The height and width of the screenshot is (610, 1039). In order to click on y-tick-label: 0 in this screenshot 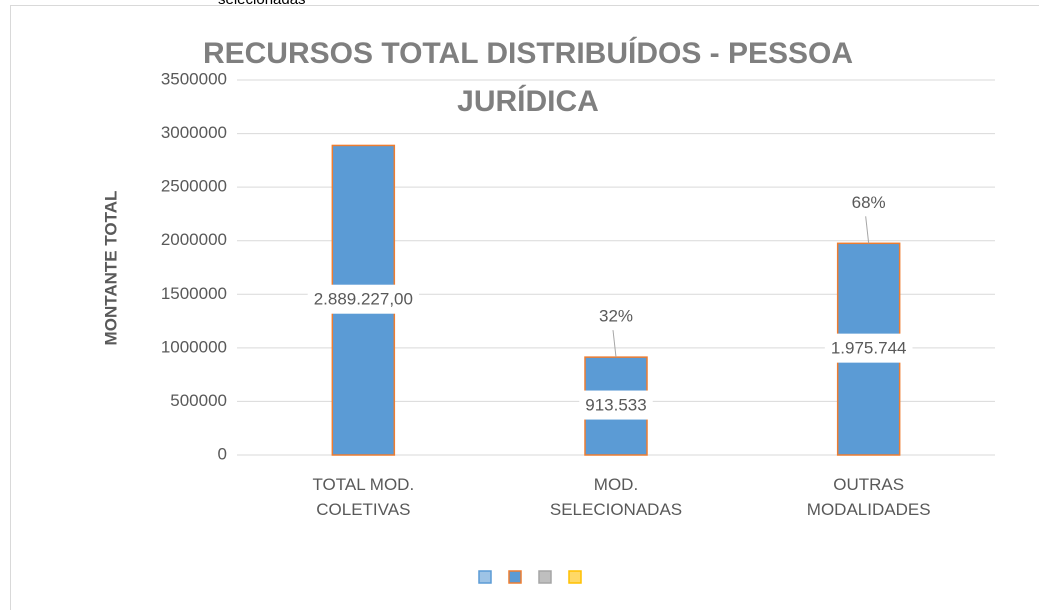, I will do `click(222, 453)`.